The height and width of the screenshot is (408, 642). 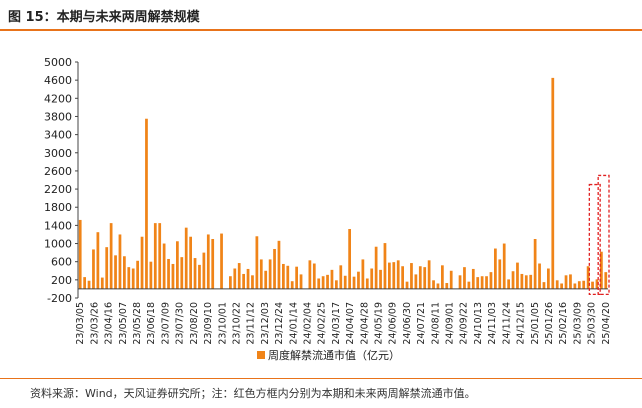 I want to click on x-tick-label: 23/07/30, so click(x=180, y=323).